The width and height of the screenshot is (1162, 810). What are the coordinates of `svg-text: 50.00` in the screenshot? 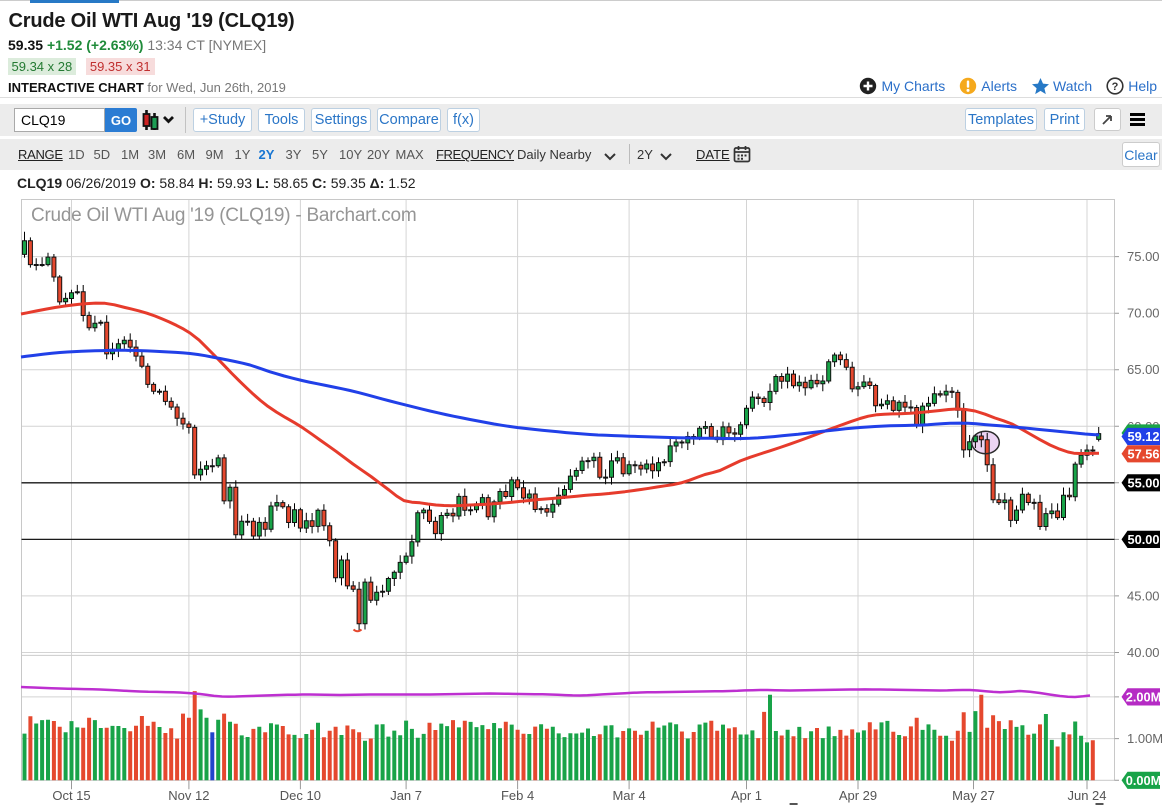 It's located at (1143, 539).